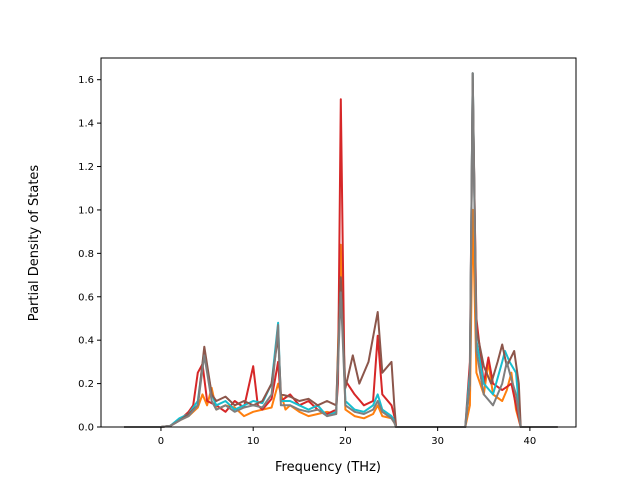 The height and width of the screenshot is (480, 640). I want to click on y-tick-label: 0.0, so click(86, 428).